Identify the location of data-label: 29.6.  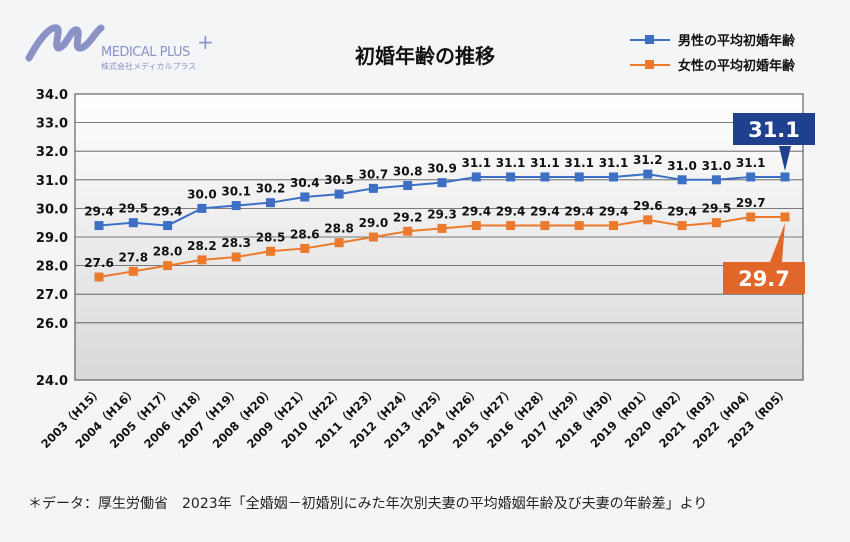
(648, 206).